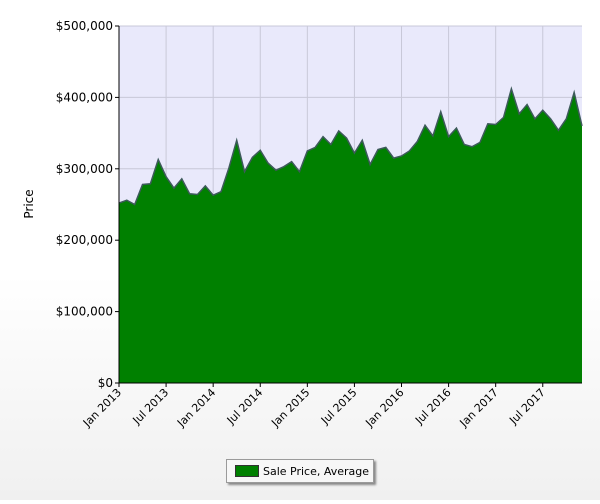  Describe the element at coordinates (84, 312) in the screenshot. I see `y-tick-label: $100,000` at that location.